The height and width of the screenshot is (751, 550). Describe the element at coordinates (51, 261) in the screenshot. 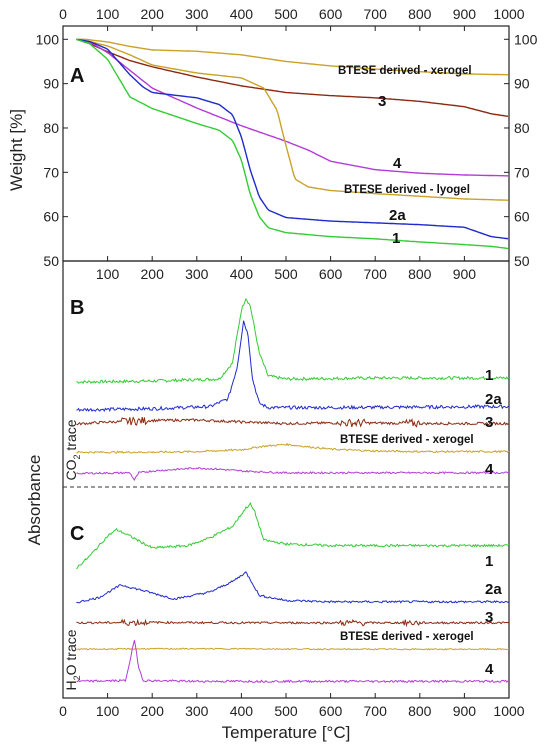

I see `a-ytick-label-left: 50` at that location.